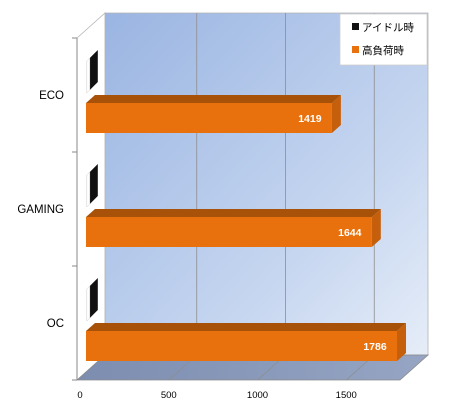  Describe the element at coordinates (216, 395) in the screenshot. I see `x-tick-labels: 0 500 1000 1500` at that location.